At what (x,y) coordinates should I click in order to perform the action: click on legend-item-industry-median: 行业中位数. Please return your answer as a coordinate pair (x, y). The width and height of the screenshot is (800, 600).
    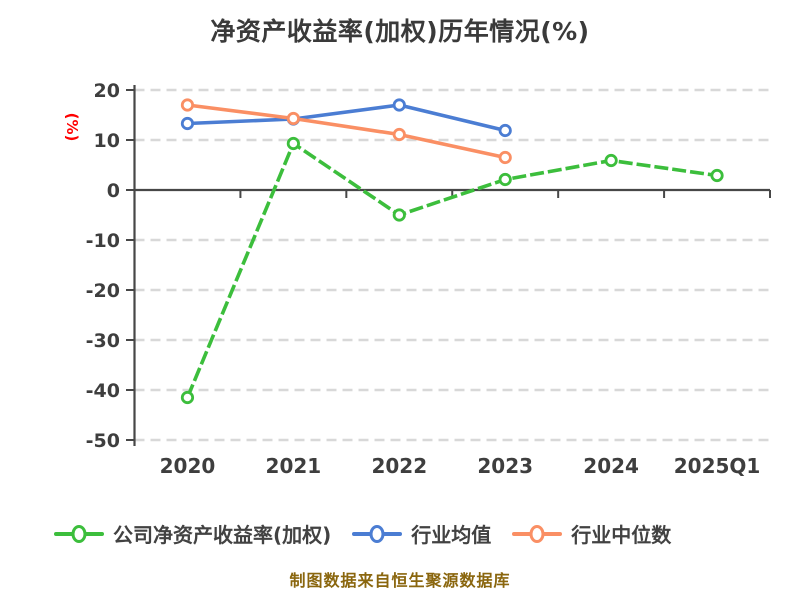
    Looking at the image, I should click on (591, 533).